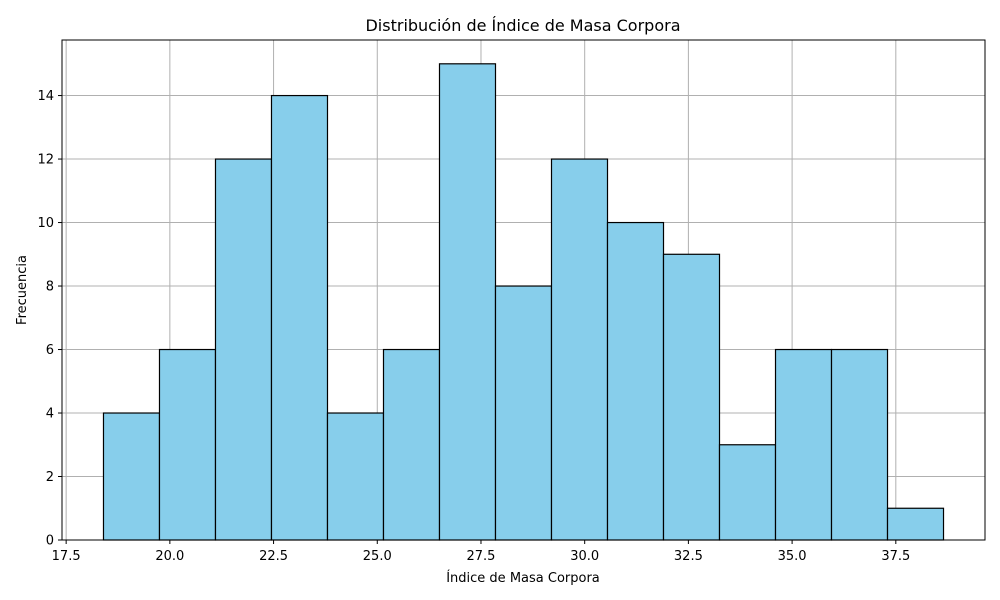 Image resolution: width=1000 pixels, height=600 pixels. What do you see at coordinates (584, 556) in the screenshot?
I see `x-tick-label: 30.0` at bounding box center [584, 556].